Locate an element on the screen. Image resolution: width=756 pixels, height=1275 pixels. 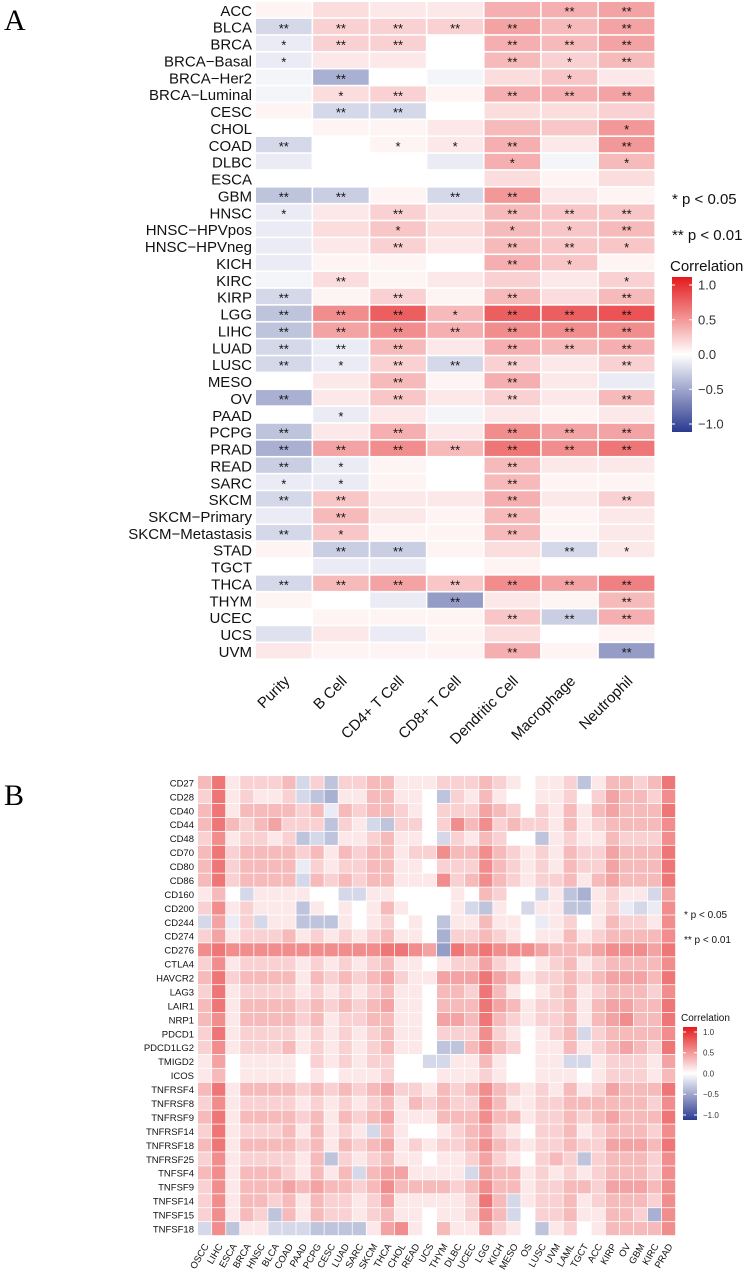
row-label: GBM is located at coordinates (235, 196).